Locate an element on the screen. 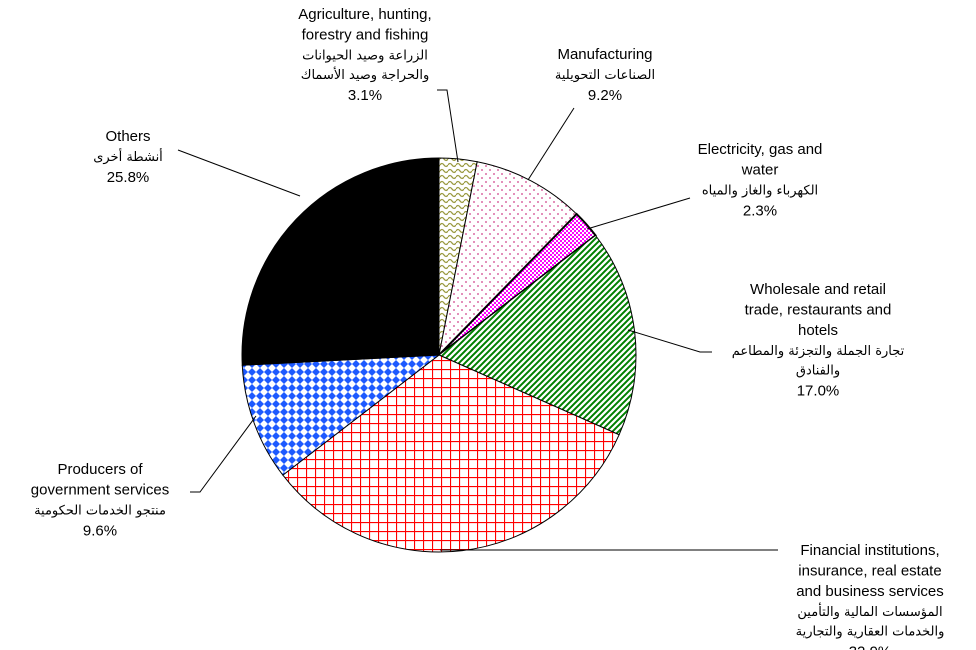 The image size is (976, 650). slice-label-ar: الصناعات التحويلية is located at coordinates (605, 75).